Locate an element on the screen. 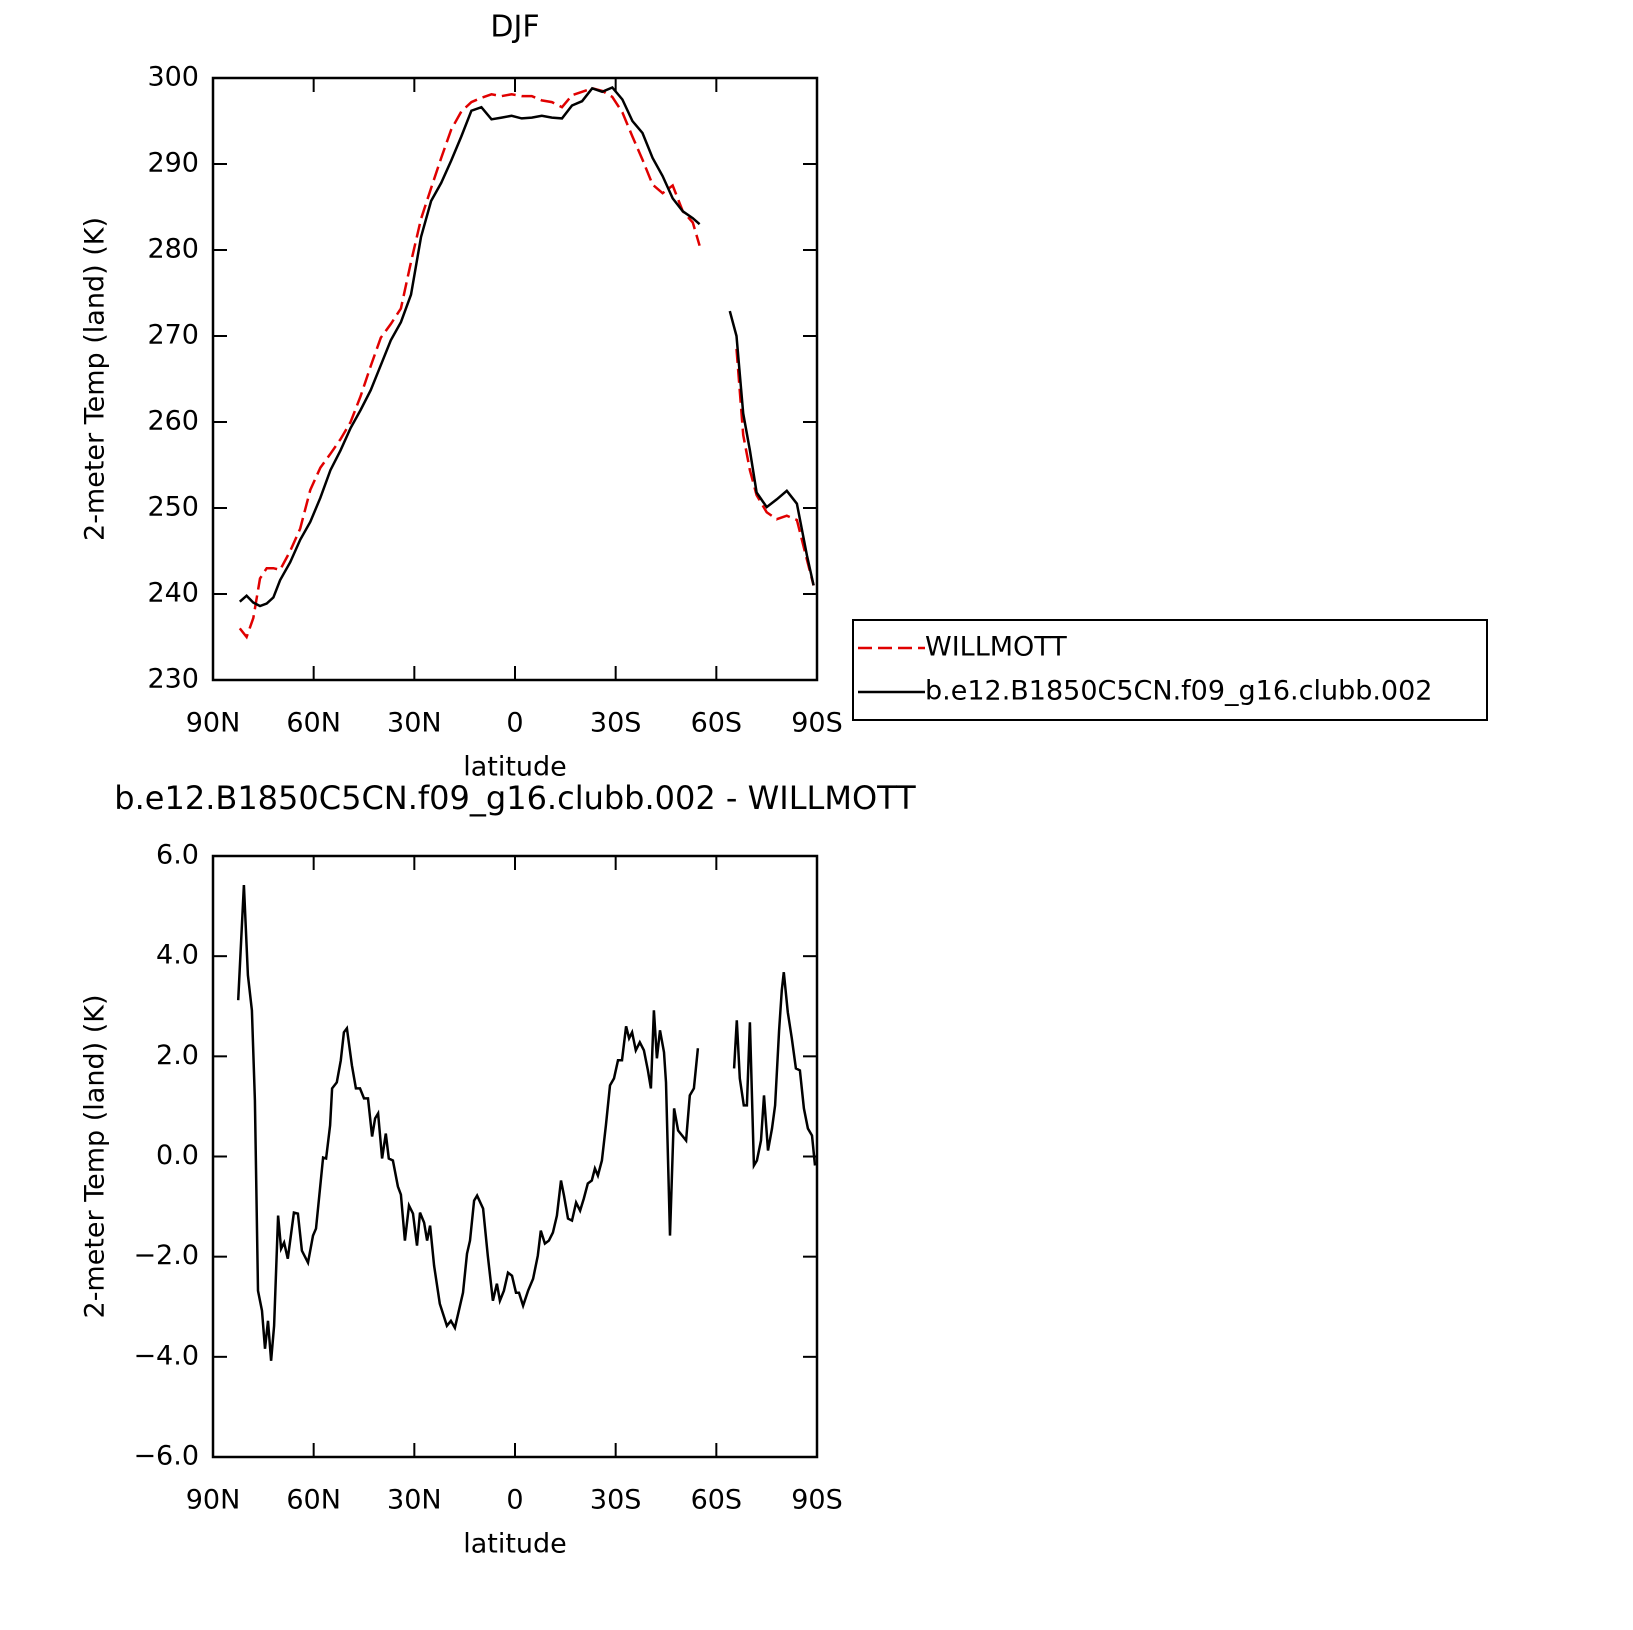 This screenshot has width=1633, height=1630. y-tick-label: −4.0 is located at coordinates (166, 1355).